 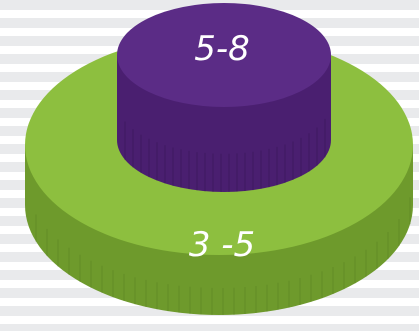 What do you see at coordinates (222, 245) in the screenshot?
I see `tier-bottom-label: 3 -5` at bounding box center [222, 245].